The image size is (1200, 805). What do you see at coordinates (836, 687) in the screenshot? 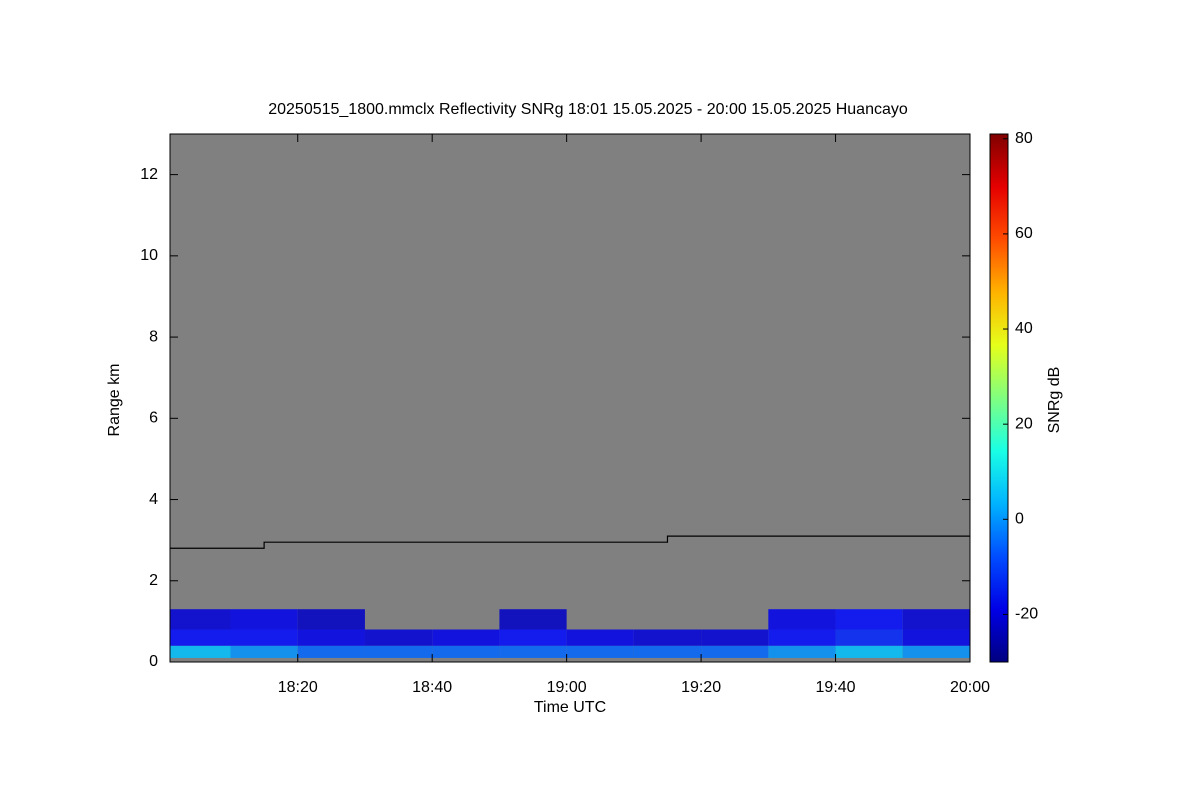
I see `x-tick-label: 19:40` at bounding box center [836, 687].